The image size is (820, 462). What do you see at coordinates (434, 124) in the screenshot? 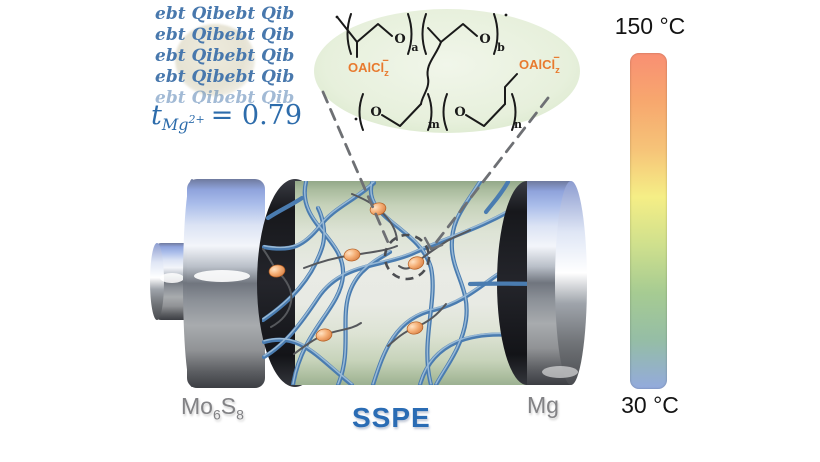
I see `repeat-subscript-m: m` at bounding box center [434, 124].